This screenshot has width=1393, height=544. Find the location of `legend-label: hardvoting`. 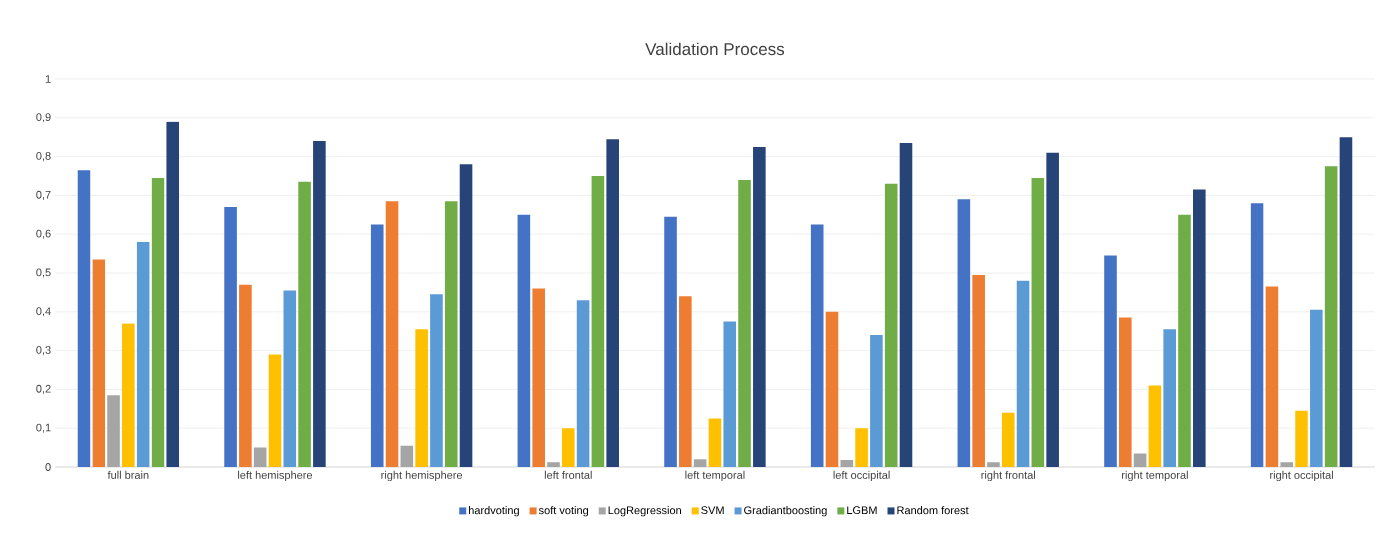

legend-label: hardvoting is located at coordinates (493, 511).